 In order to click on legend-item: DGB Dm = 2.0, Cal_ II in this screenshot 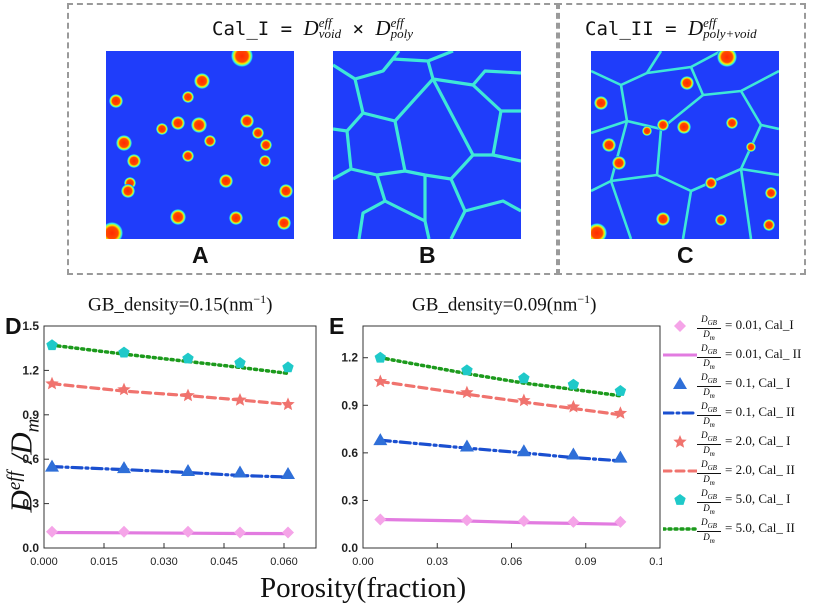, I will do `click(743, 473)`.